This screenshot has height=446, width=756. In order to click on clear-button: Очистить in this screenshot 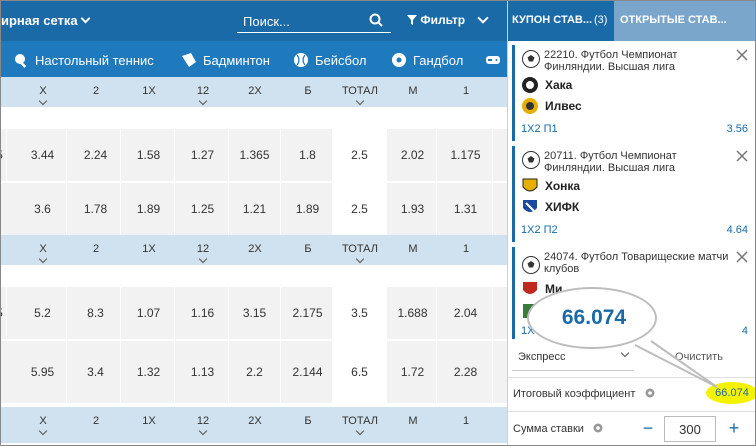, I will do `click(699, 357)`.